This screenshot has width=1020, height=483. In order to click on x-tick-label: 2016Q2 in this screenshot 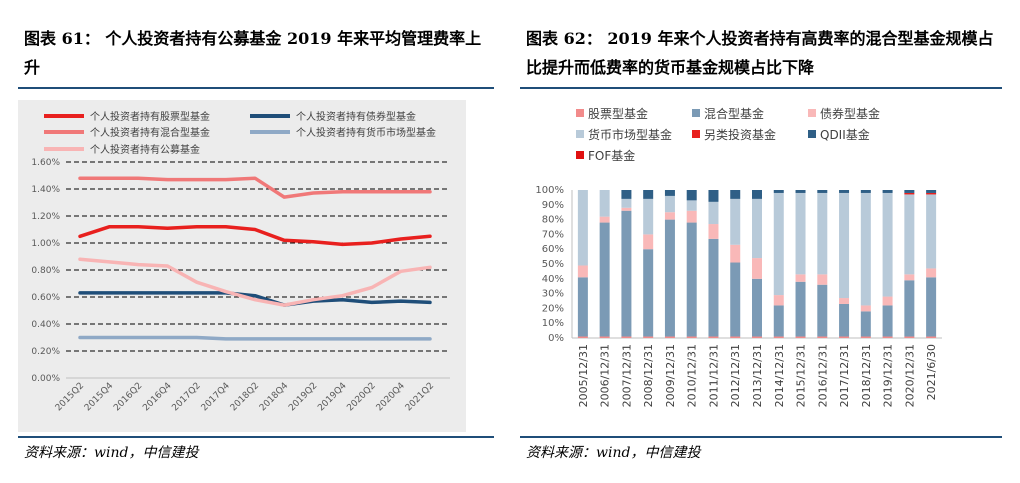, I will do `click(128, 397)`.